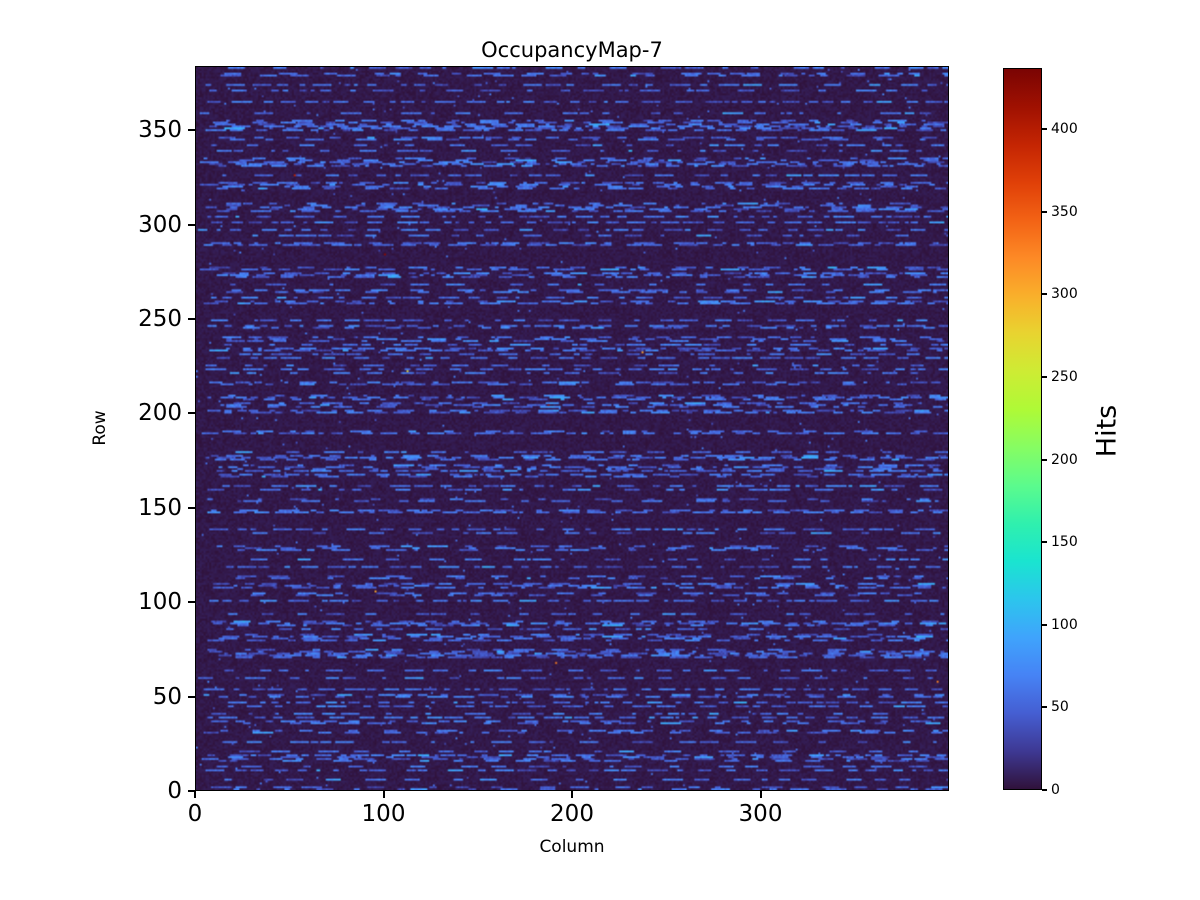 This screenshot has height=900, width=1200. I want to click on colorbar-tick-label-300: 300, so click(1064, 294).